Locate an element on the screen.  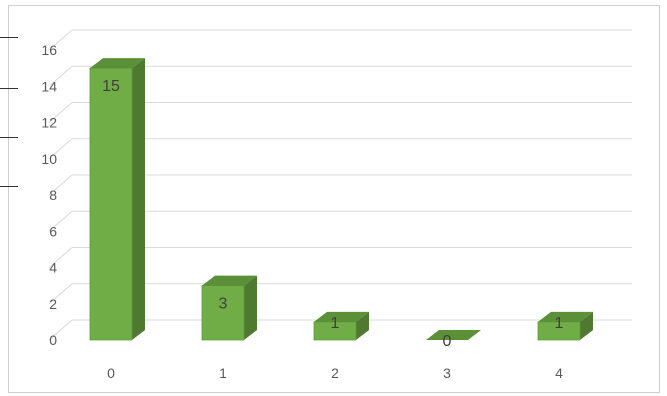
data-label: 3 is located at coordinates (223, 304).